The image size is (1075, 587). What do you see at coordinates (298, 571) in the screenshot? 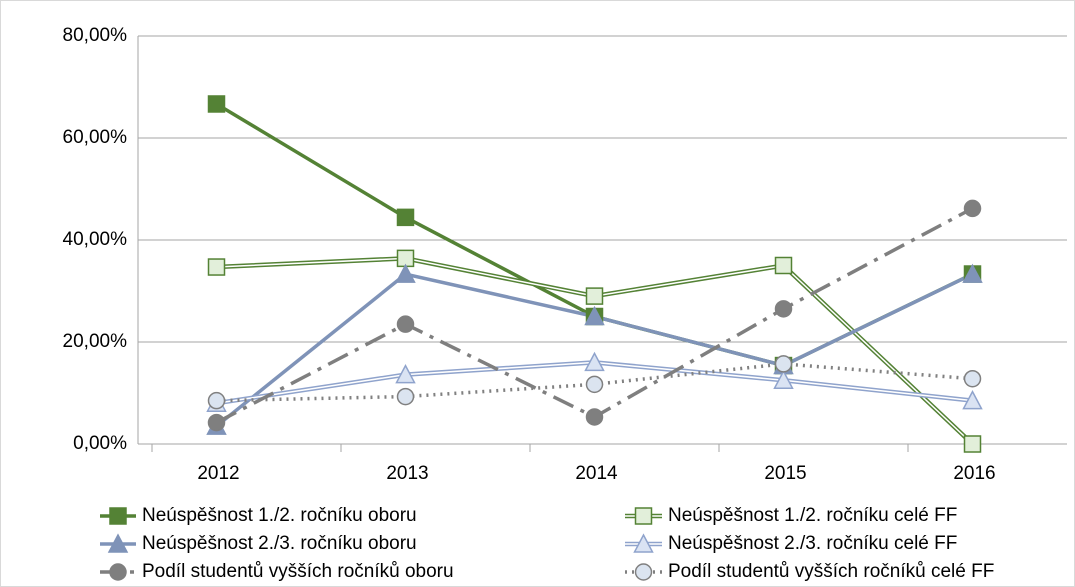
I see `legend-label: Podíl studentů vyšších ročníků oboru` at bounding box center [298, 571].